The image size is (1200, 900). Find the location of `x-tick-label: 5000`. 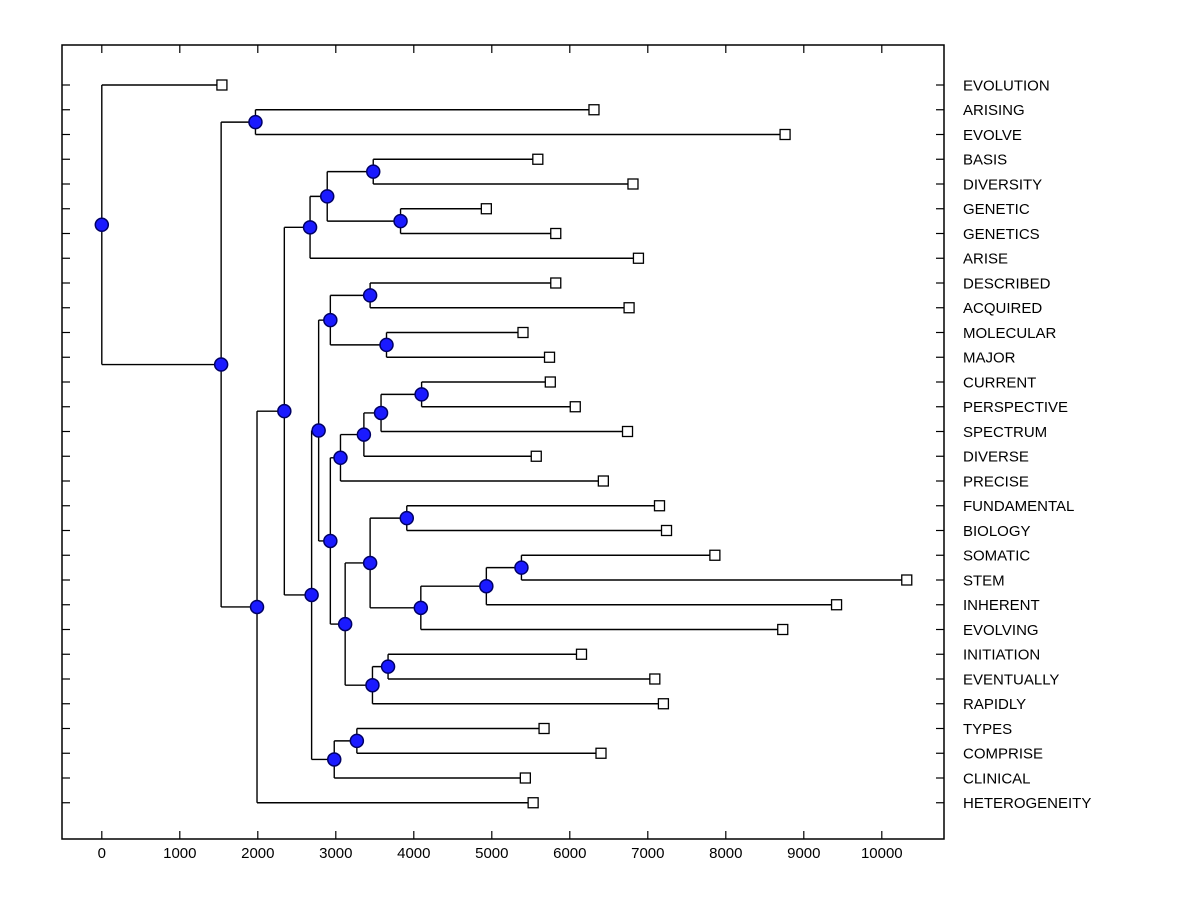

x-tick-label: 5000 is located at coordinates (491, 853).